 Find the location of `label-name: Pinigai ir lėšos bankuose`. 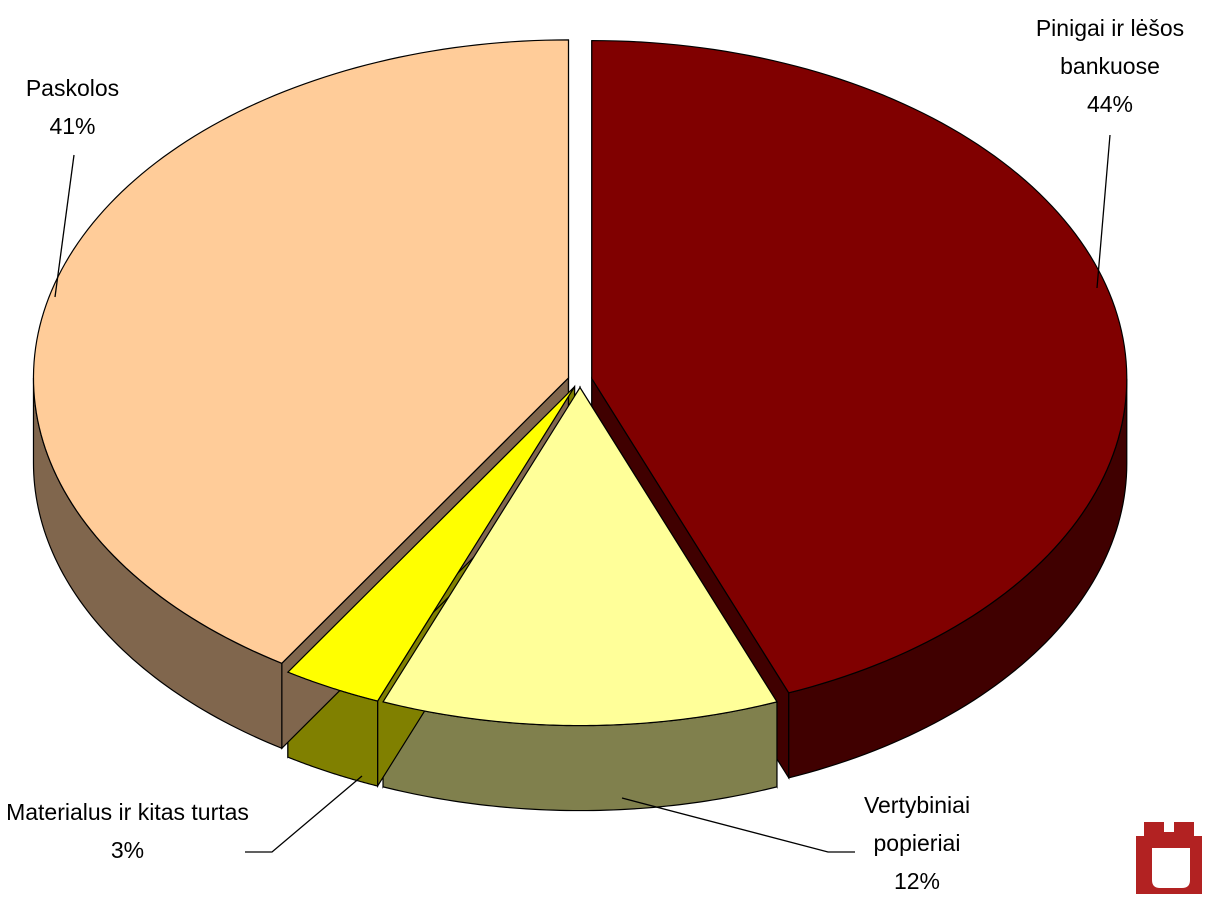

label-name: Pinigai ir lėšos bankuose is located at coordinates (1110, 47).